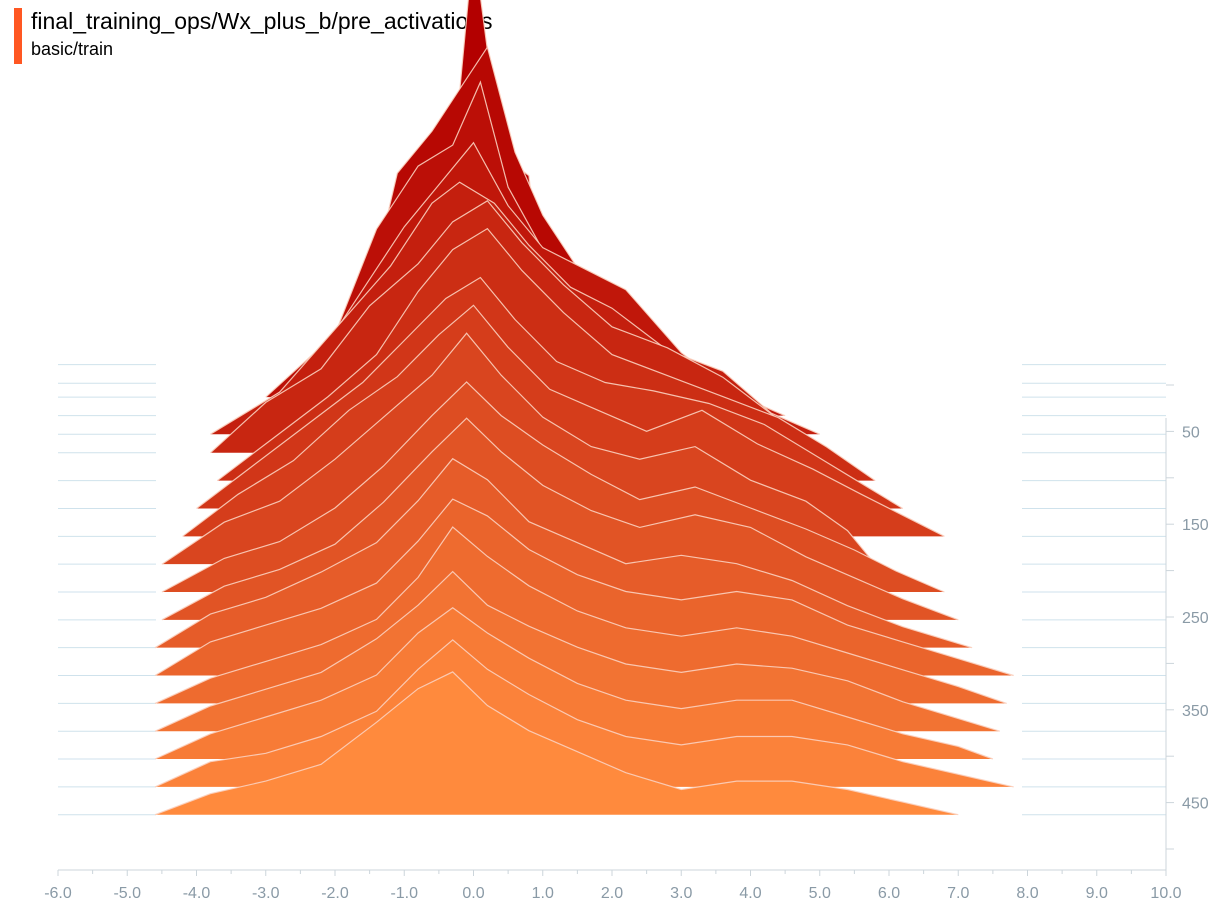 The height and width of the screenshot is (908, 1222). What do you see at coordinates (58, 893) in the screenshot?
I see `x-tick-label: -6.0` at bounding box center [58, 893].